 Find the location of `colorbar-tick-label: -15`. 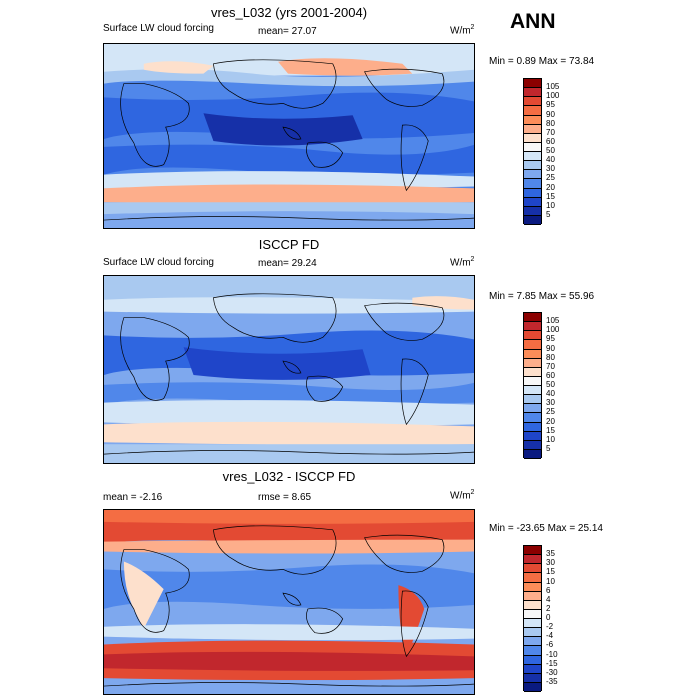

colorbar-tick-label: -15 is located at coordinates (552, 663).